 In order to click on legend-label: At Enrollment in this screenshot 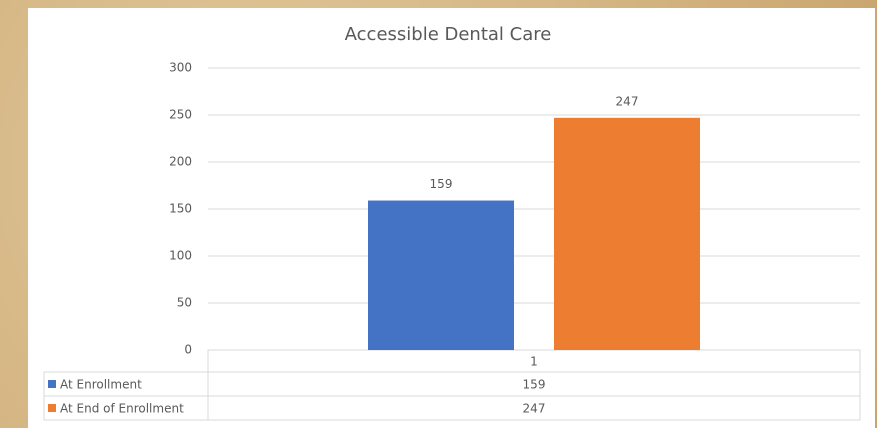, I will do `click(101, 385)`.